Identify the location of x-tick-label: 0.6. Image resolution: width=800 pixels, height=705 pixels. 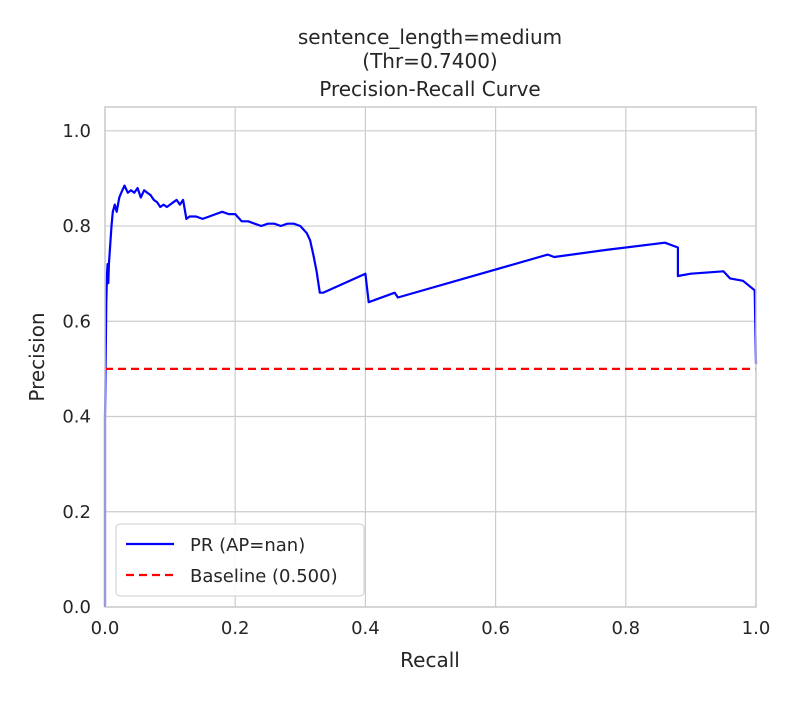
(495, 628).